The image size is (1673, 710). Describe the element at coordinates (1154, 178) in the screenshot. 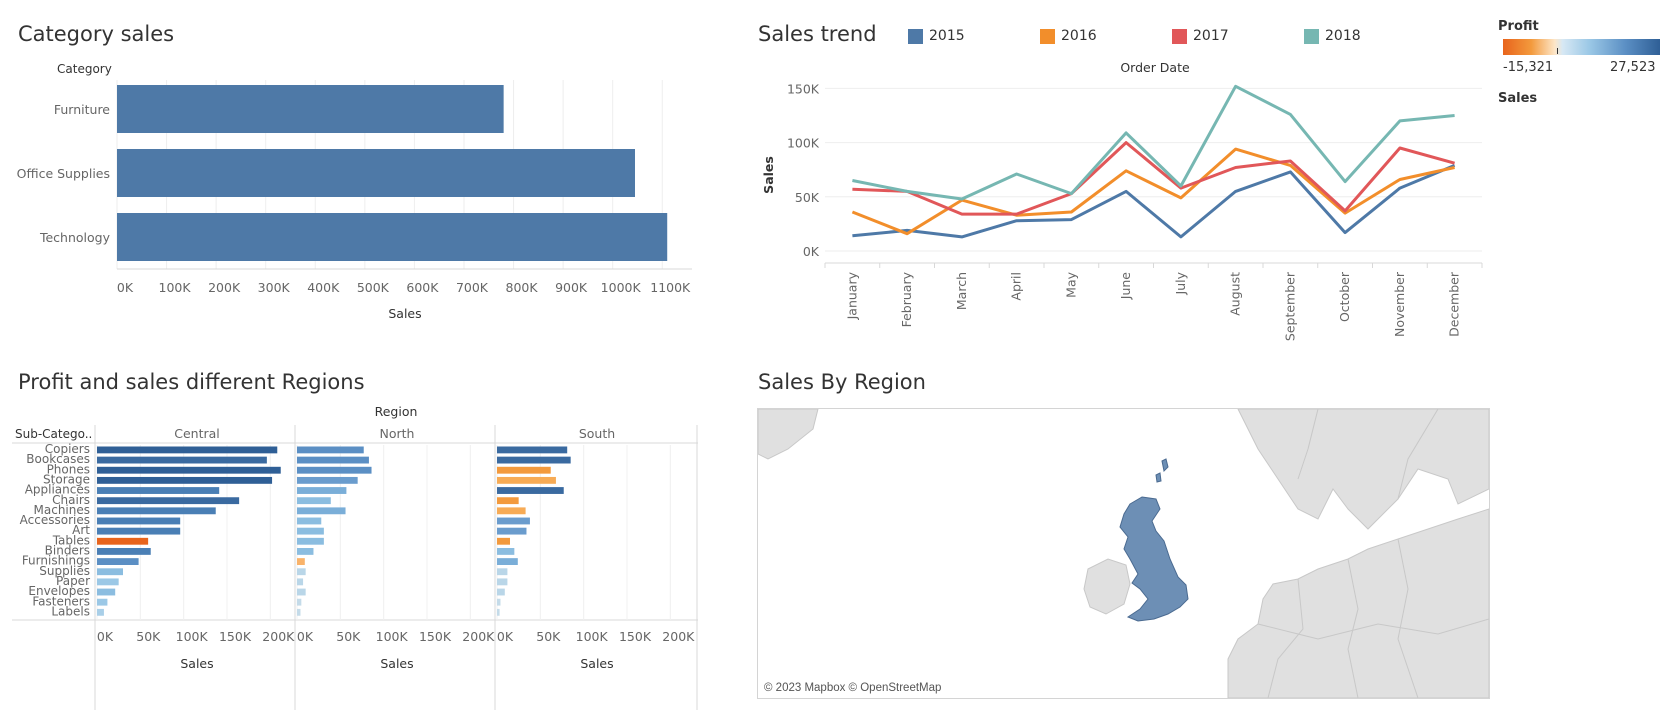

I see `trend-line-2017` at that location.